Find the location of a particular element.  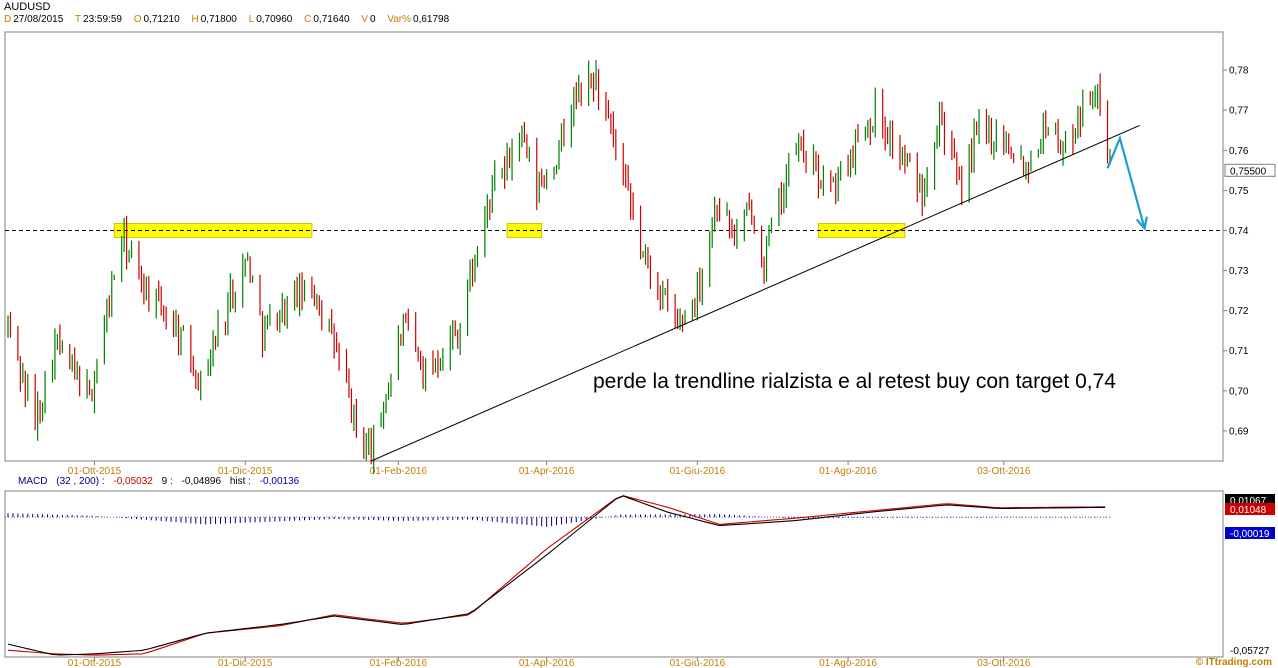

open-key: O is located at coordinates (137, 19).